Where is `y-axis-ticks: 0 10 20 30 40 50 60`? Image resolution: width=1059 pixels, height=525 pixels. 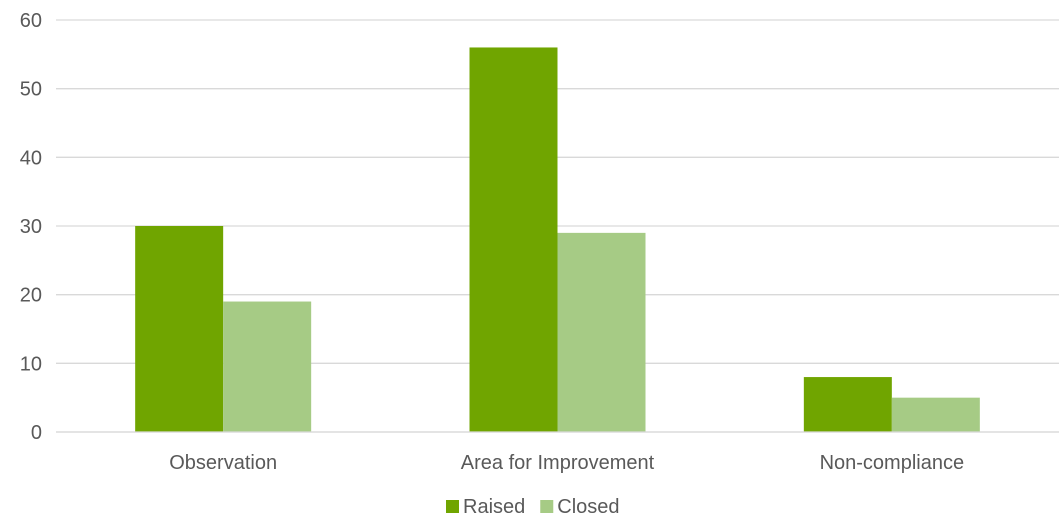 y-axis-ticks: 0 10 20 30 40 50 60 is located at coordinates (31, 227).